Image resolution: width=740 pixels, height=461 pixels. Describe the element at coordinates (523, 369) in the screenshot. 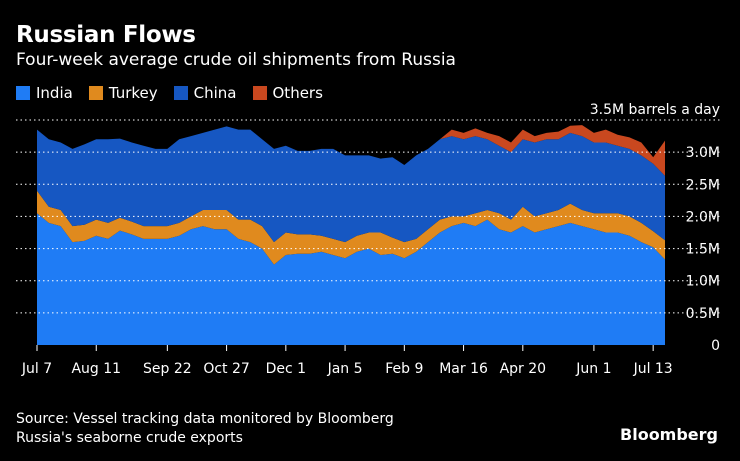

I see `x-tick-label: Apr 20` at that location.